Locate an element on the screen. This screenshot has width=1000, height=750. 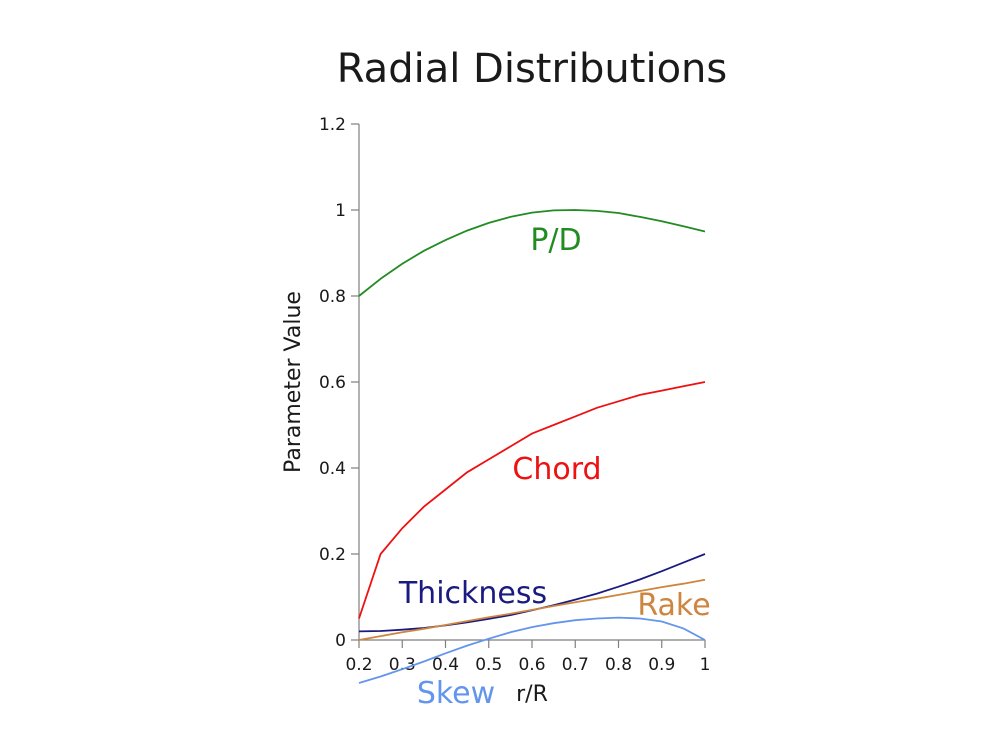
y-tick-label: 1 is located at coordinates (340, 211).